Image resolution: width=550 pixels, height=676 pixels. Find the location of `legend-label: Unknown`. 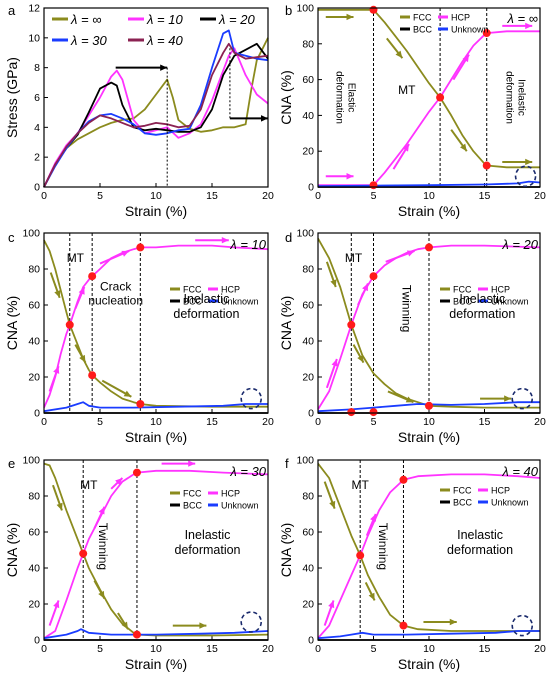

legend-label: Unknown is located at coordinates (240, 302).